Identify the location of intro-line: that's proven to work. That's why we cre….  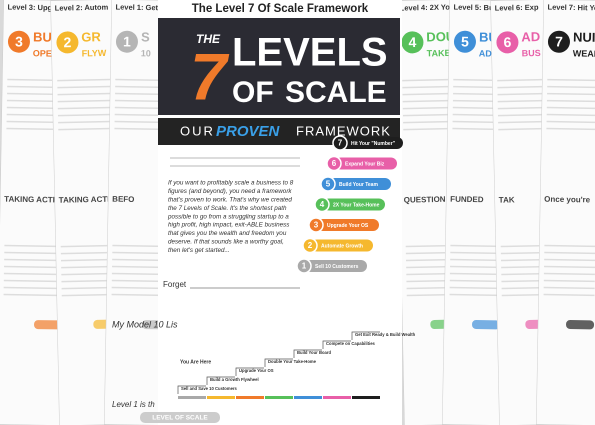
(230, 199).